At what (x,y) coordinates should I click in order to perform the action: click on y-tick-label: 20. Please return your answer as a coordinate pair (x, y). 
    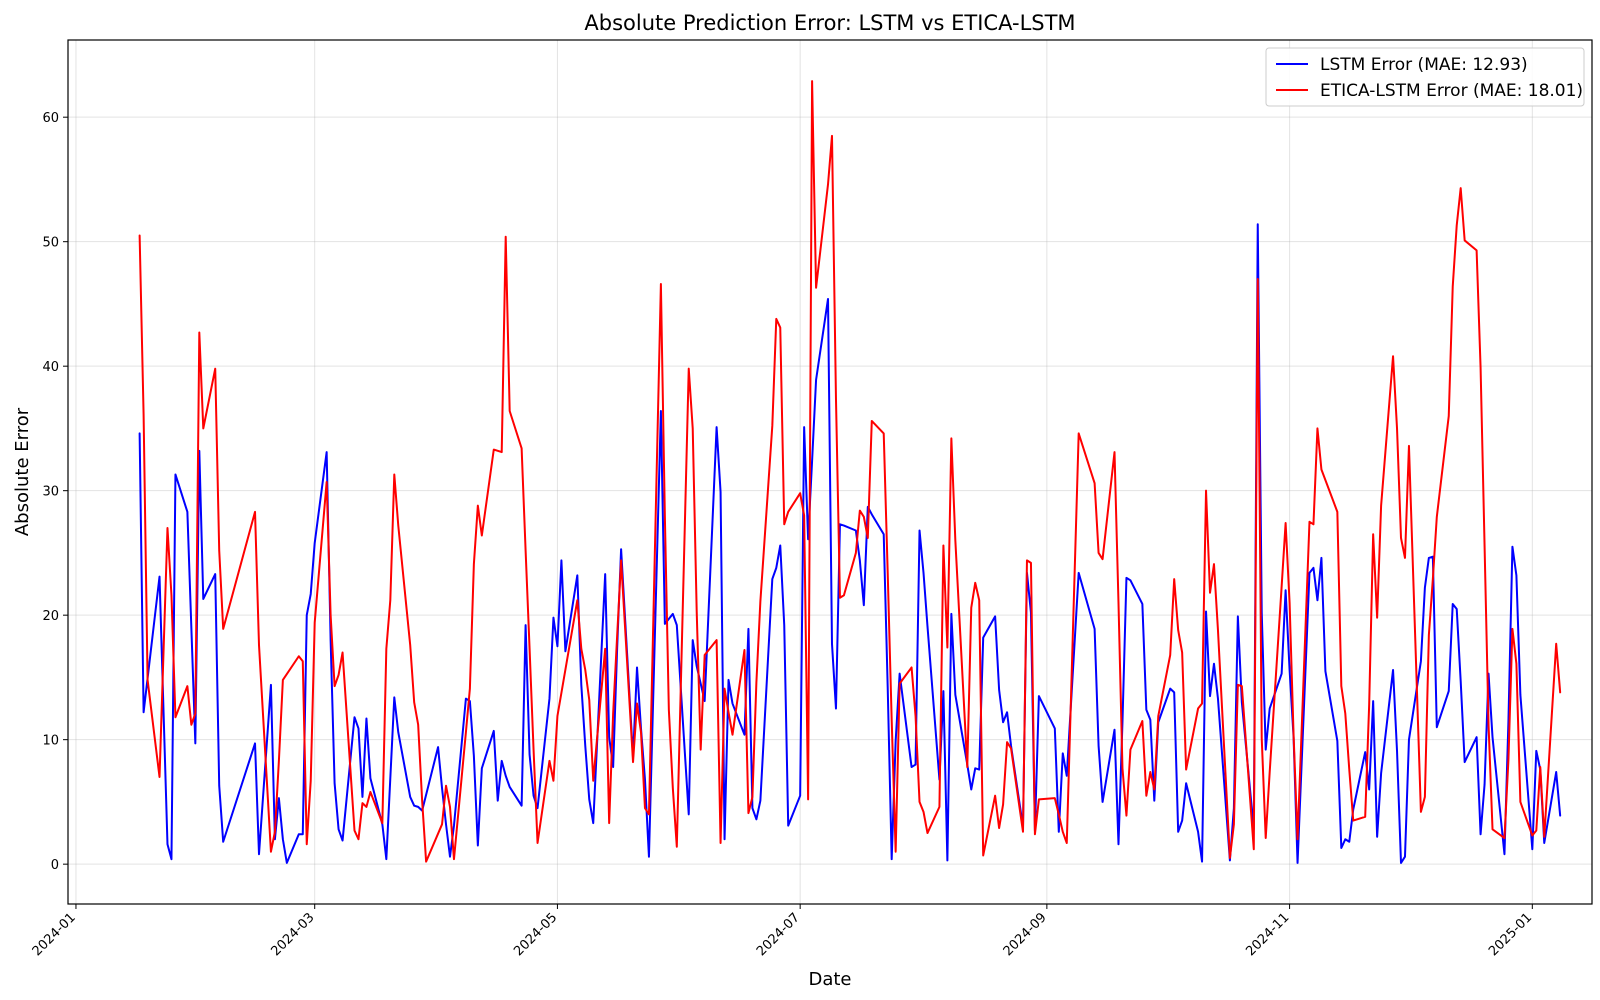
    Looking at the image, I should click on (50, 616).